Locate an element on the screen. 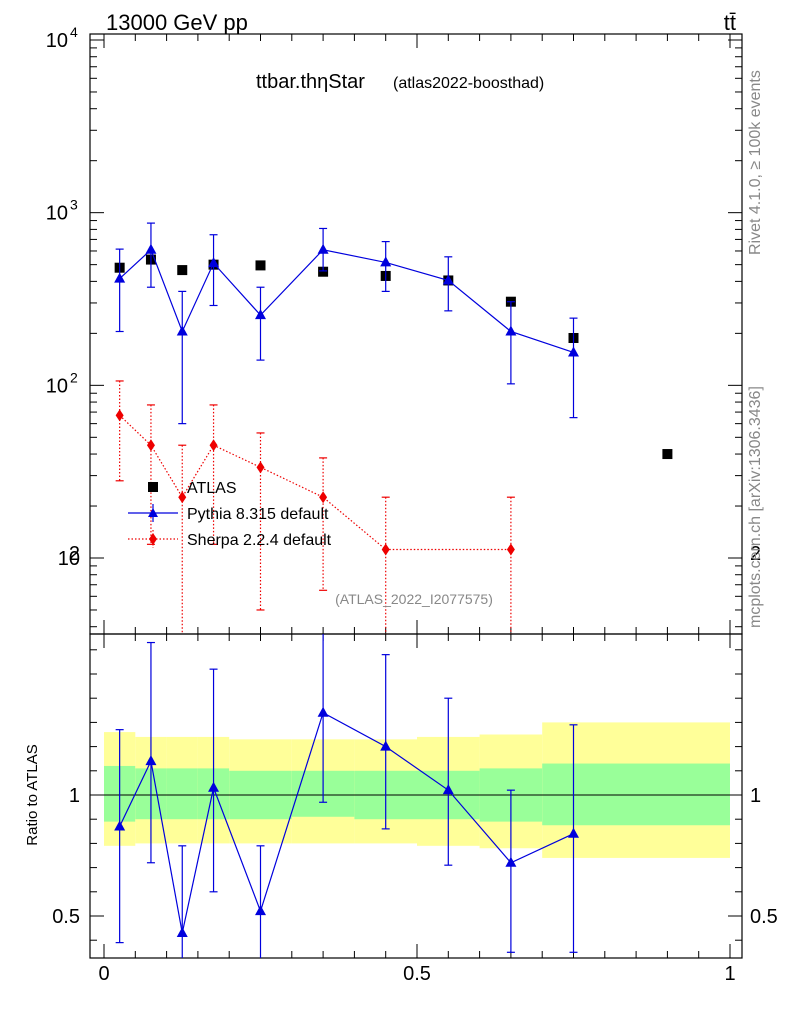 The image size is (786, 1024). ratio-line is located at coordinates (346, 822).